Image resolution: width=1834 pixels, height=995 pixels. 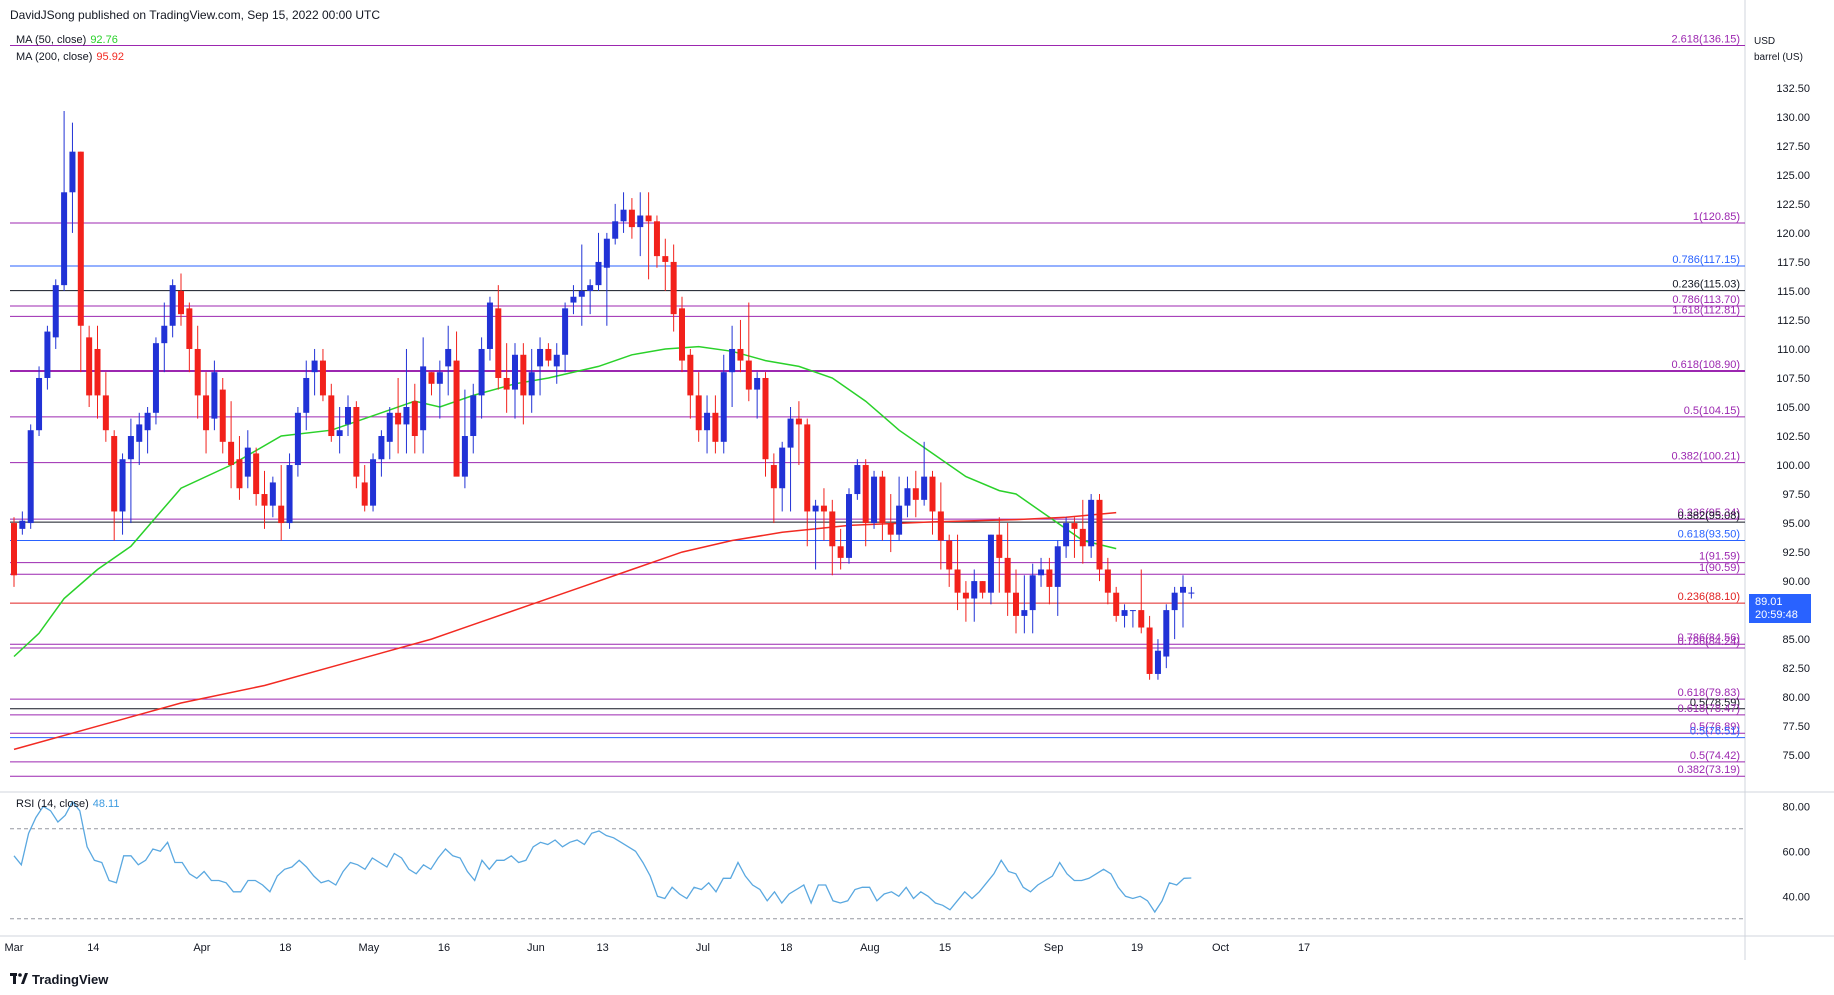 What do you see at coordinates (1796, 553) in the screenshot?
I see `y-tick-label: 92.50` at bounding box center [1796, 553].